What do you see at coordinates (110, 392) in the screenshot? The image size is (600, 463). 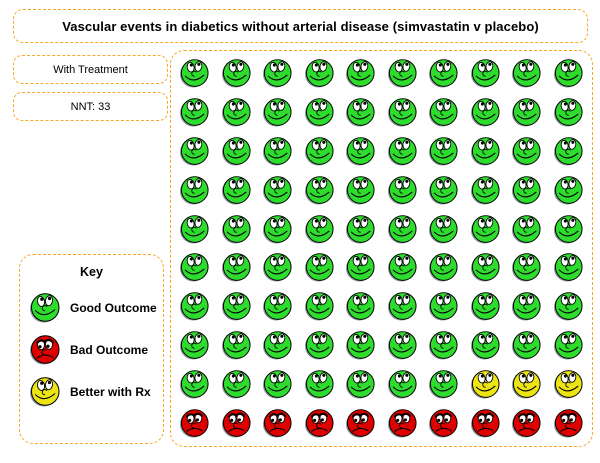 I see `key-item-label: Better with Rx` at bounding box center [110, 392].